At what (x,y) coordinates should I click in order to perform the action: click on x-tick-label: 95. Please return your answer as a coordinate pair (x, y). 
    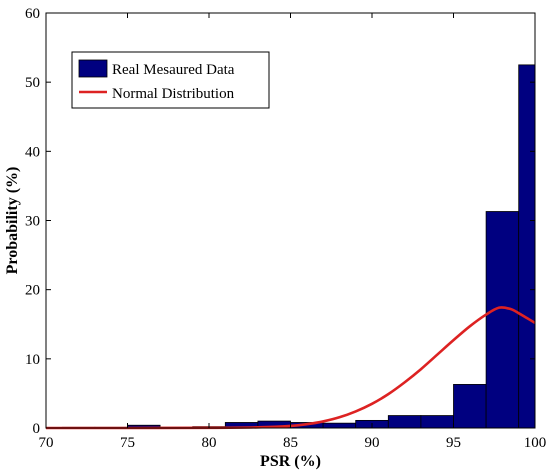
    Looking at the image, I should click on (453, 443).